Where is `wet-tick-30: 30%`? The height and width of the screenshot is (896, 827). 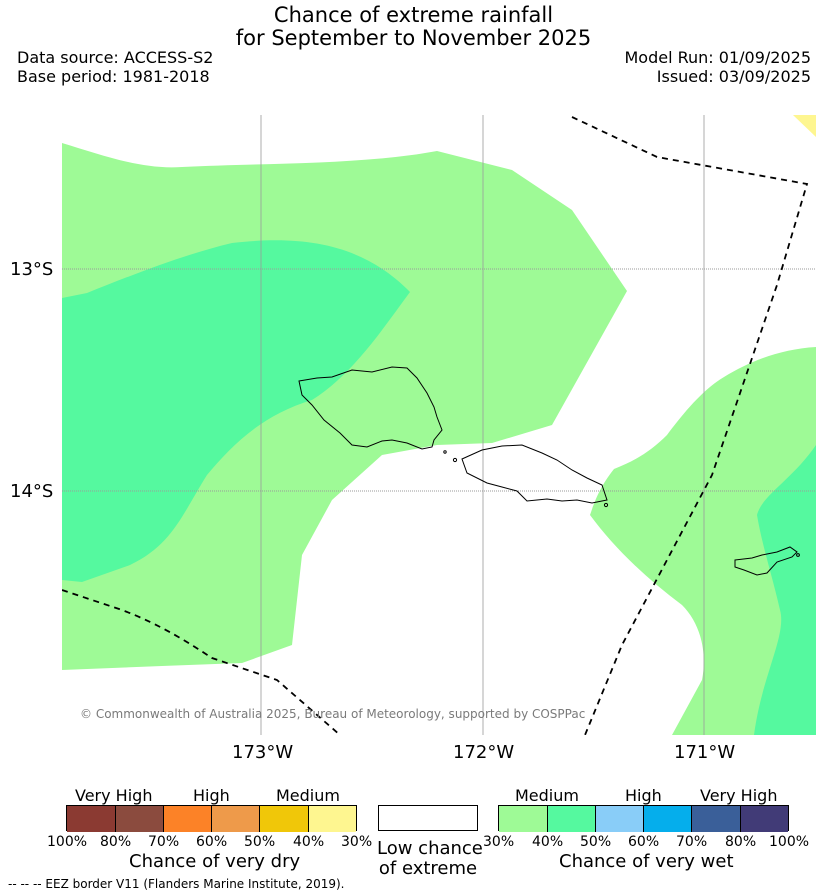
wet-tick-30: 30% is located at coordinates (499, 842).